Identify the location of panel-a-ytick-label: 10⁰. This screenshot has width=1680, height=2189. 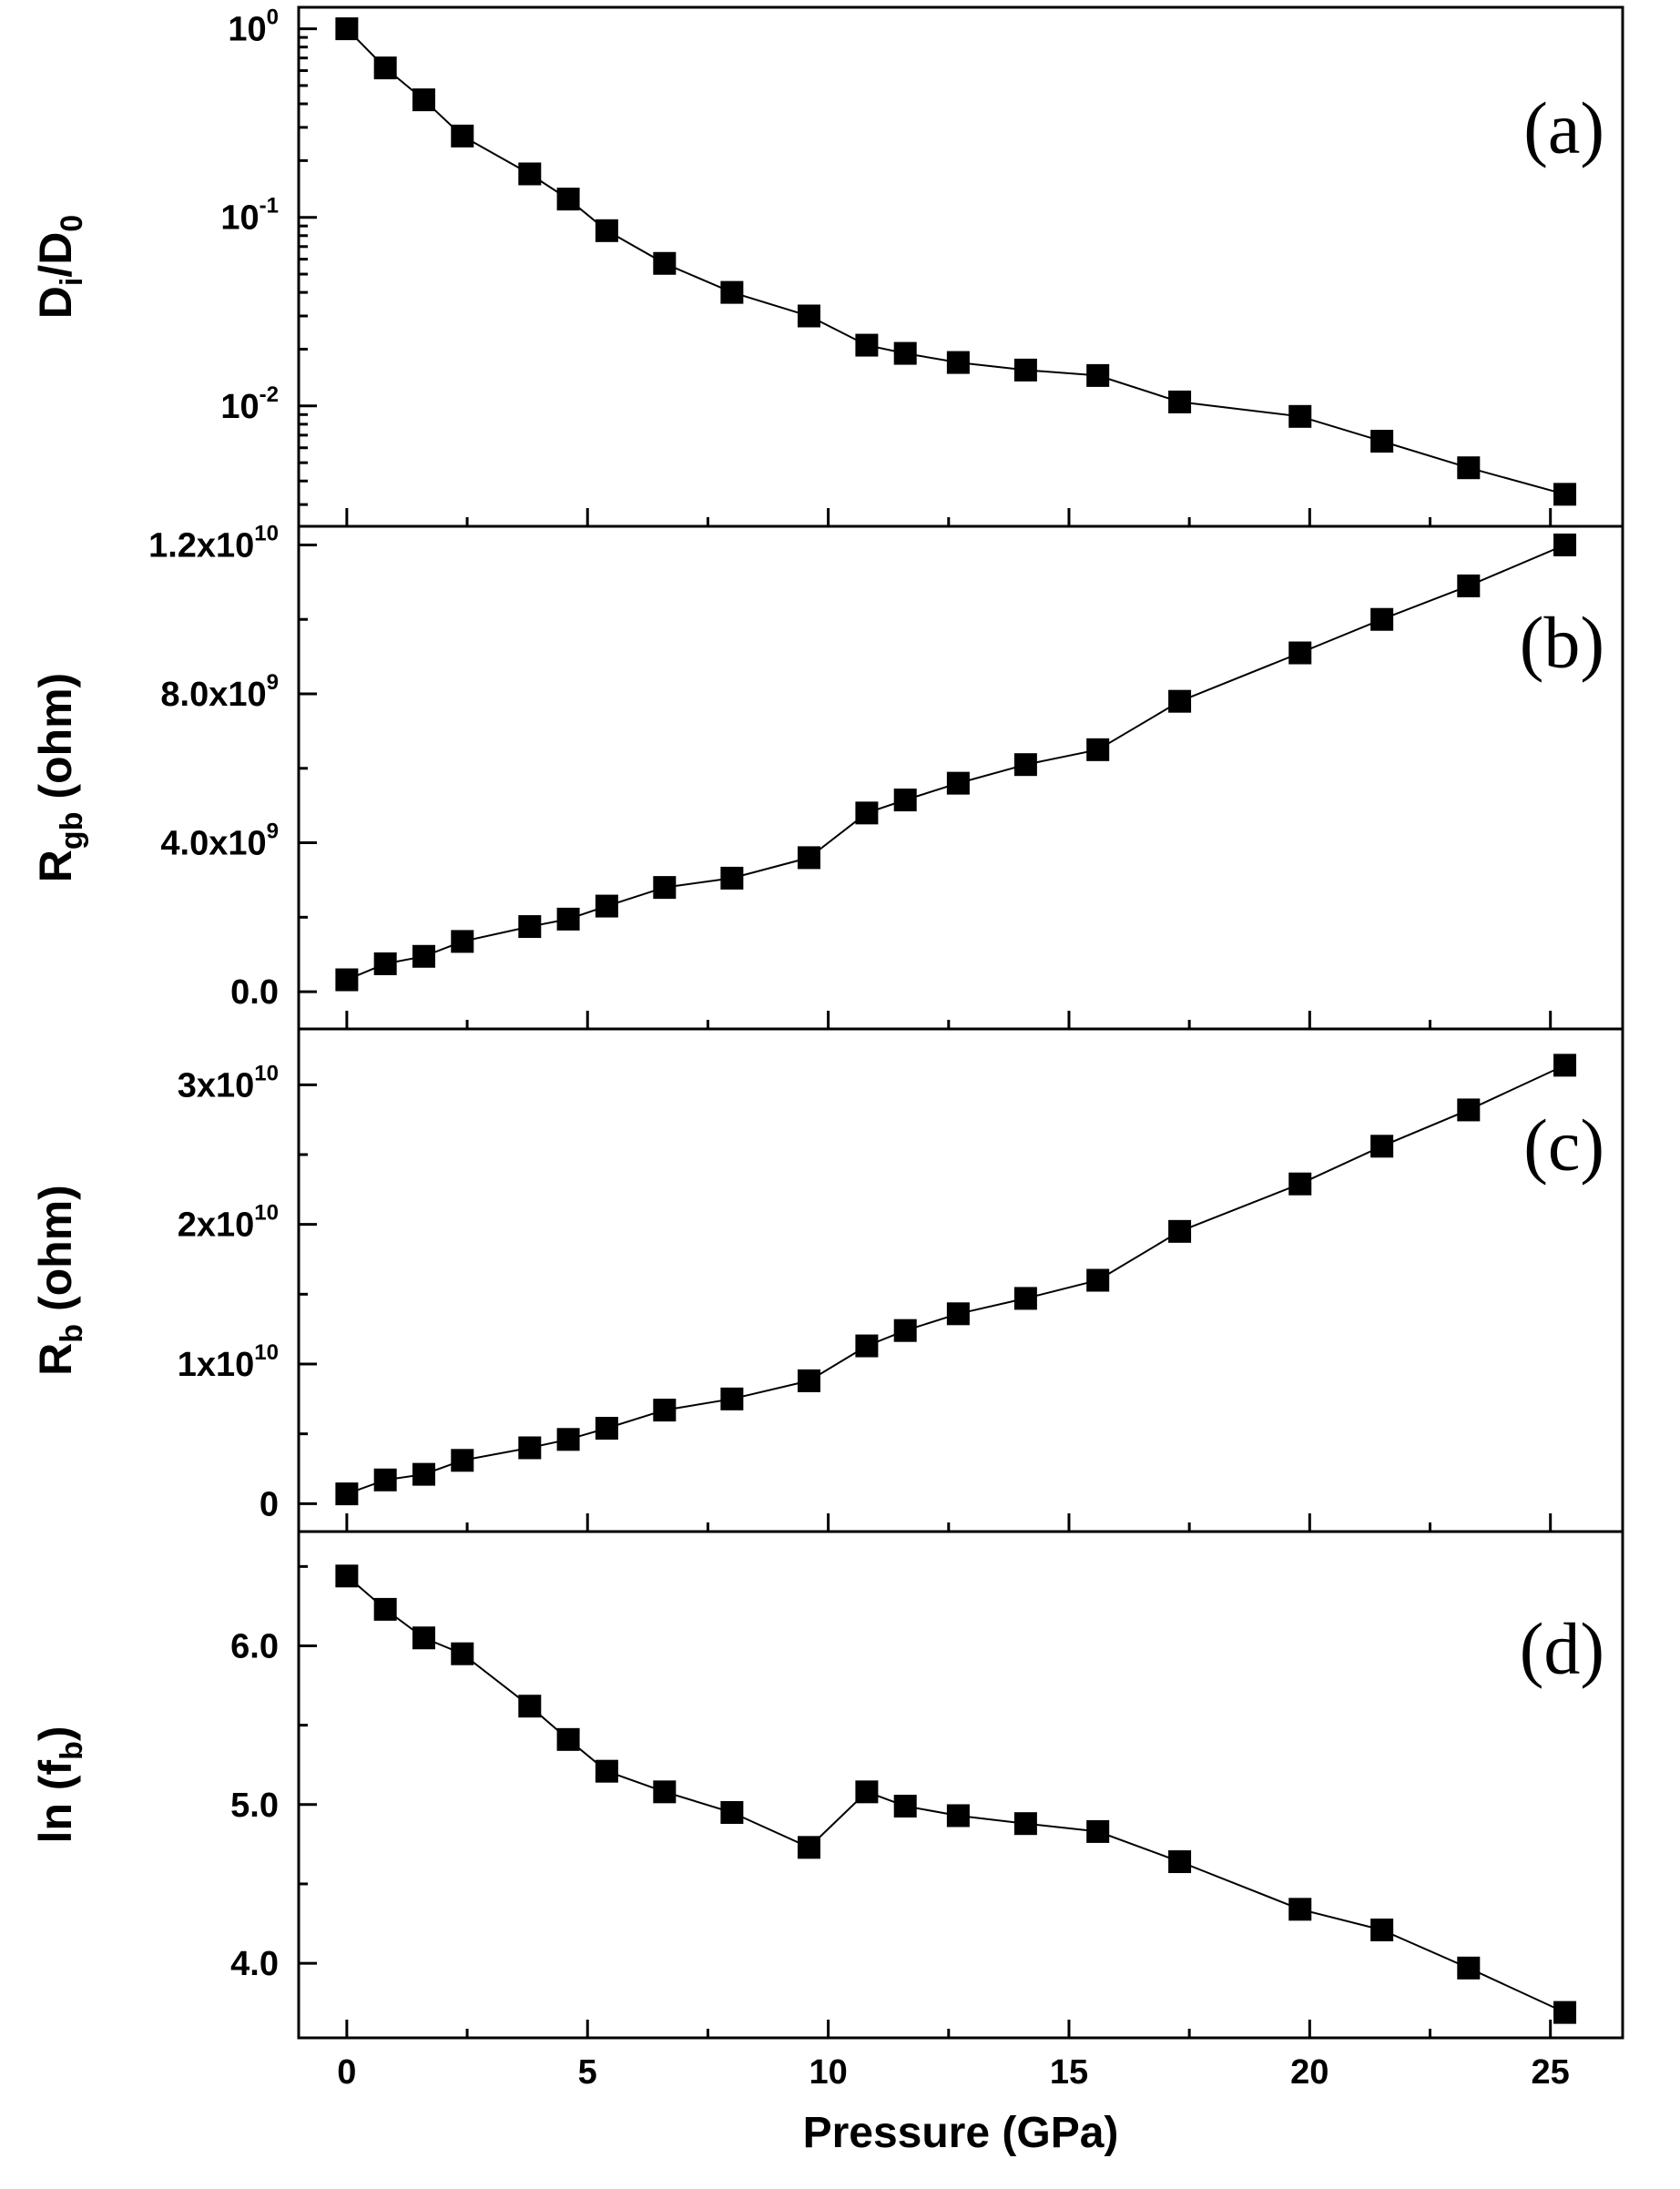
(253, 27).